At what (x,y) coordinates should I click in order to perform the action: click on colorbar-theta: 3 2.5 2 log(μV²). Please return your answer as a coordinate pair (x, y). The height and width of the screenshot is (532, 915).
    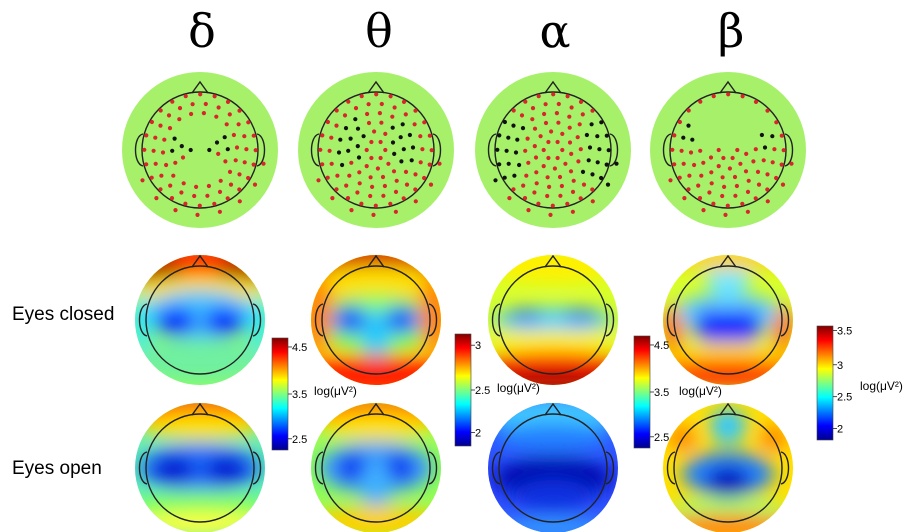
    Looking at the image, I should click on (497, 390).